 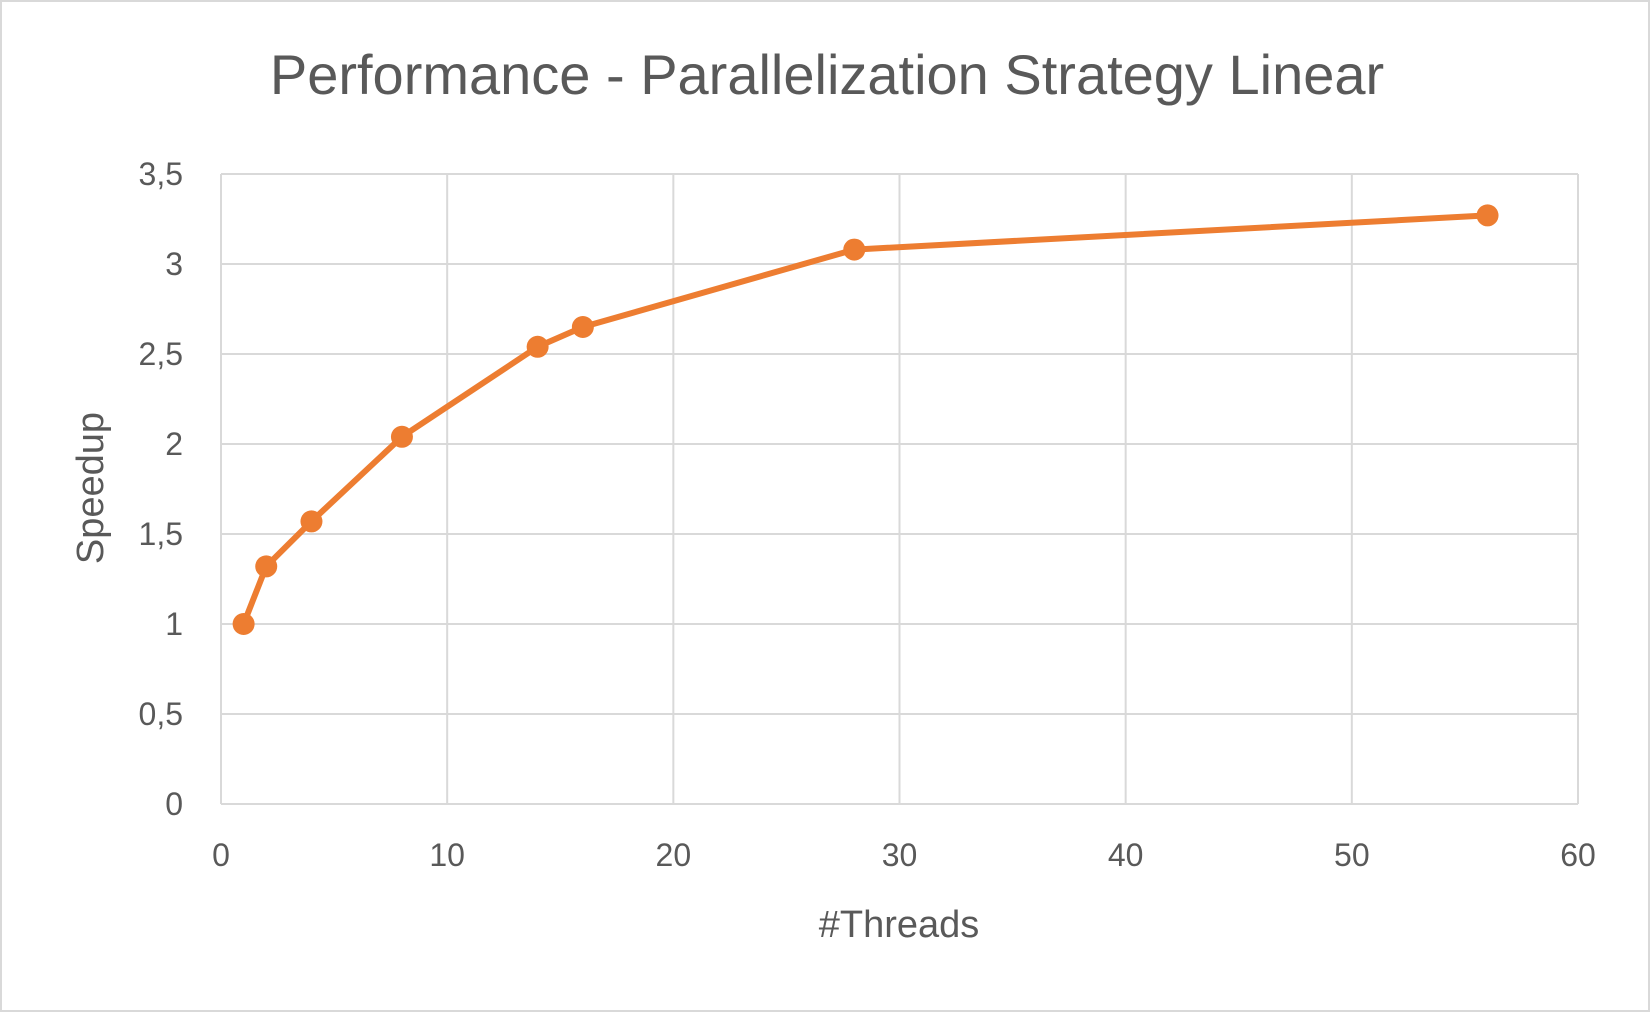 What do you see at coordinates (674, 855) in the screenshot?
I see `x-tick-label: 20` at bounding box center [674, 855].